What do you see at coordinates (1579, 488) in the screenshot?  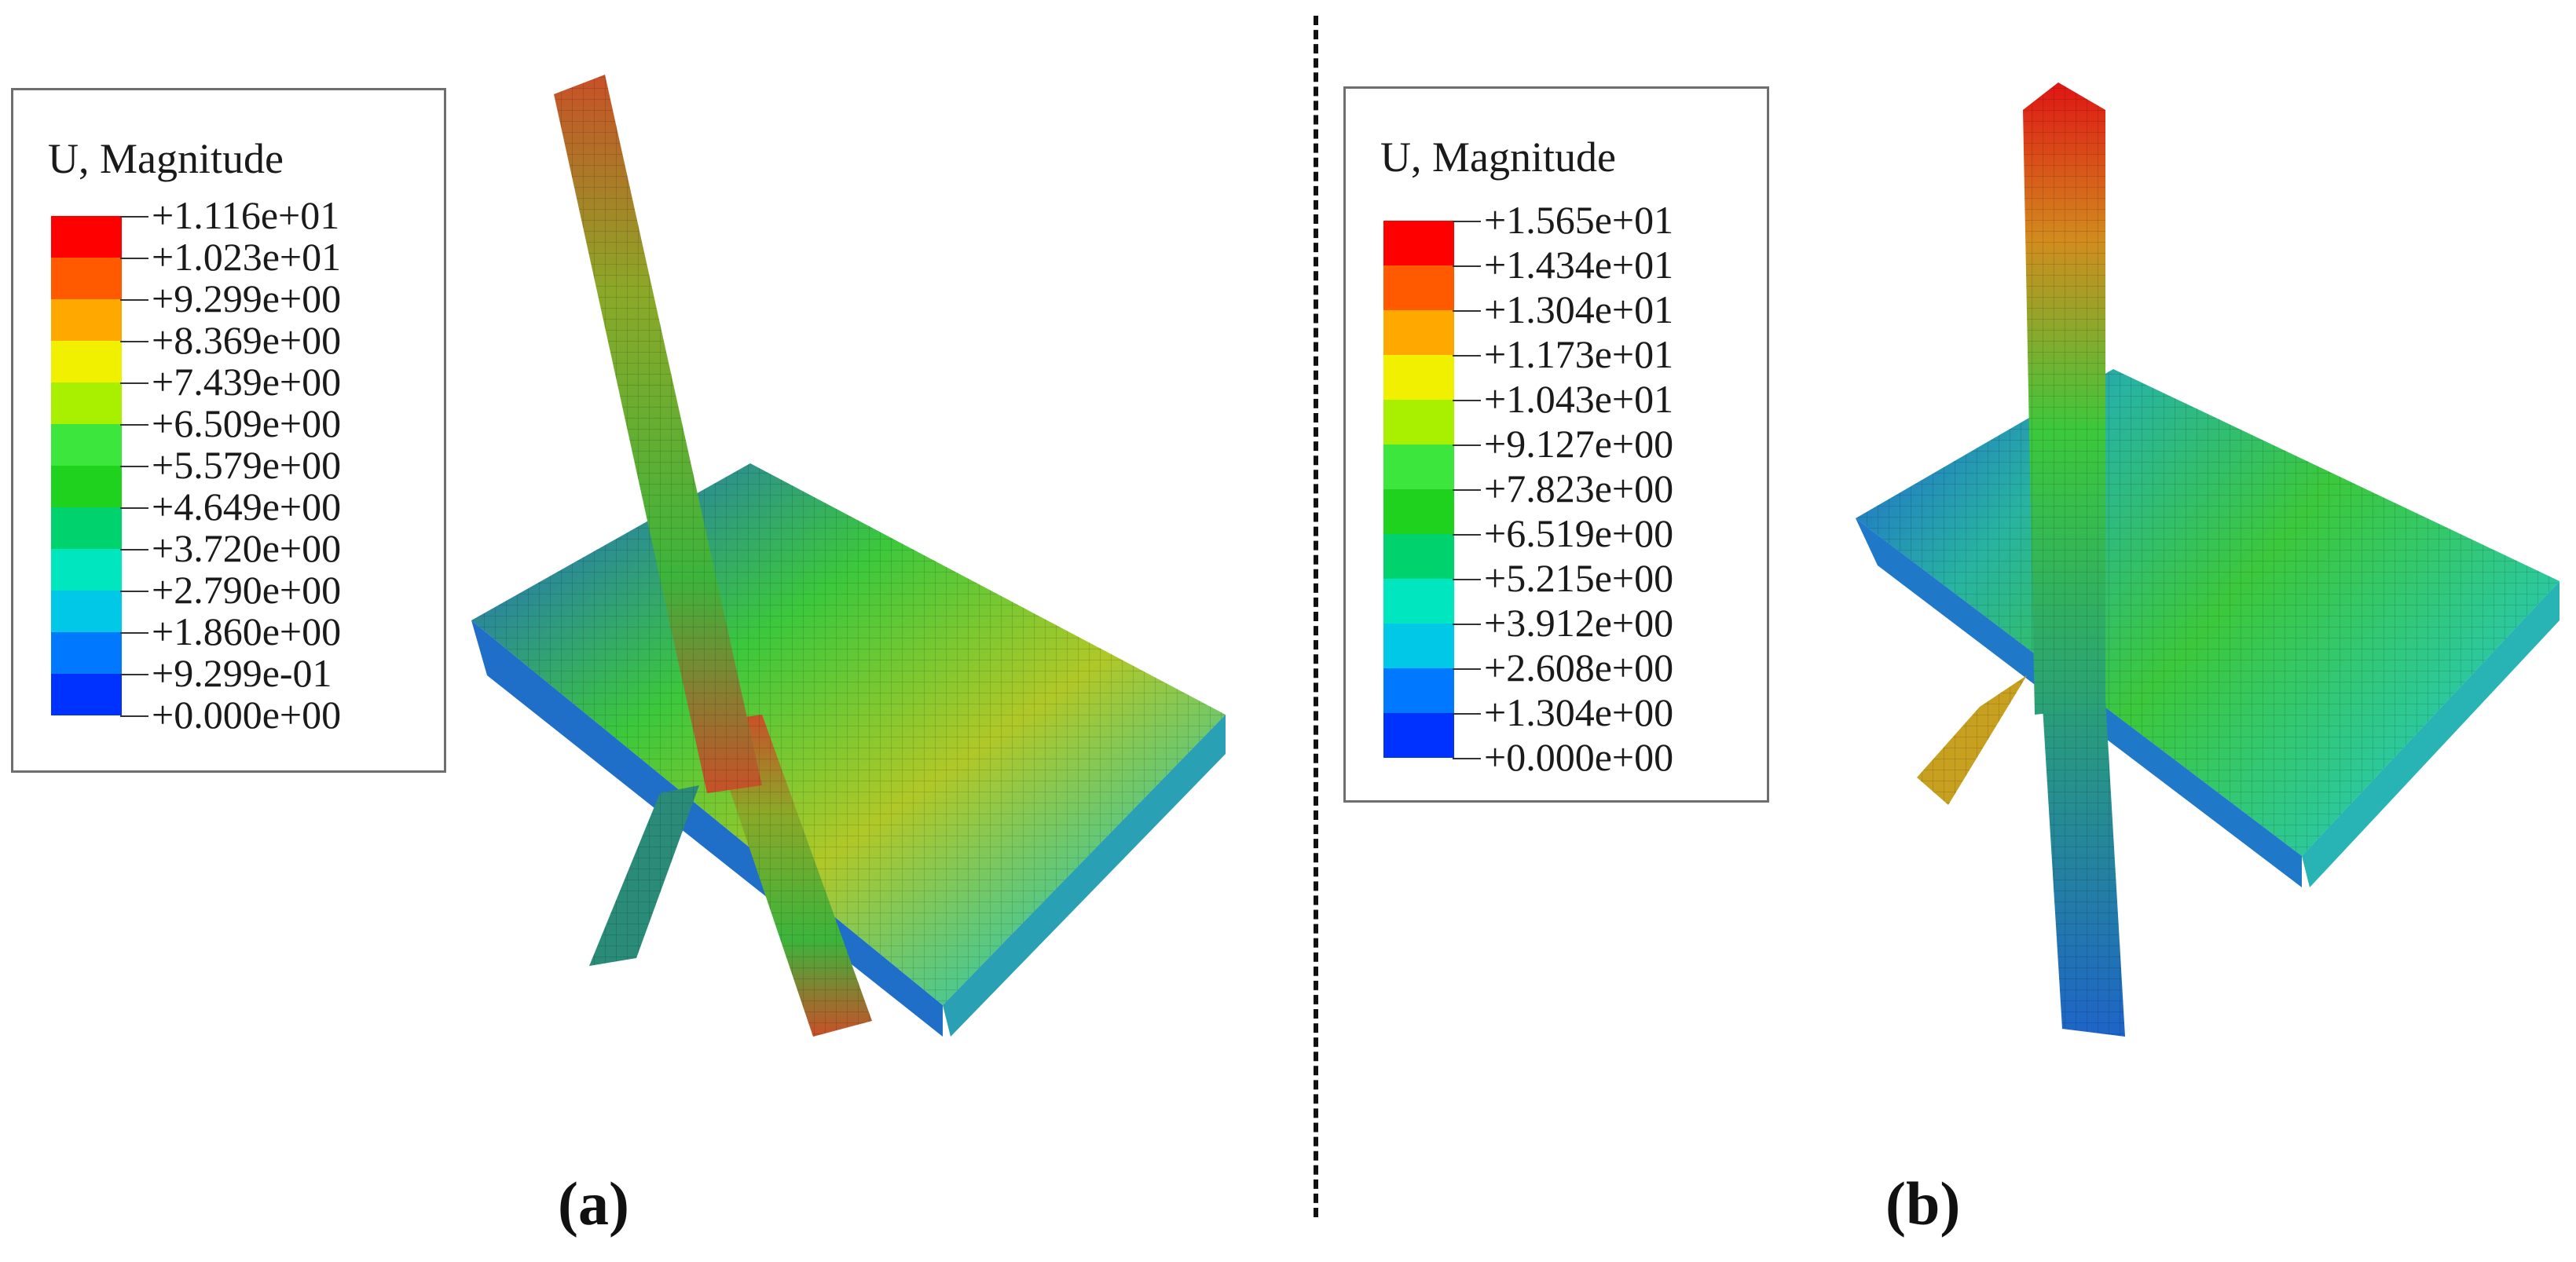 I see `legend-value-label: +7.823e+00` at bounding box center [1579, 488].